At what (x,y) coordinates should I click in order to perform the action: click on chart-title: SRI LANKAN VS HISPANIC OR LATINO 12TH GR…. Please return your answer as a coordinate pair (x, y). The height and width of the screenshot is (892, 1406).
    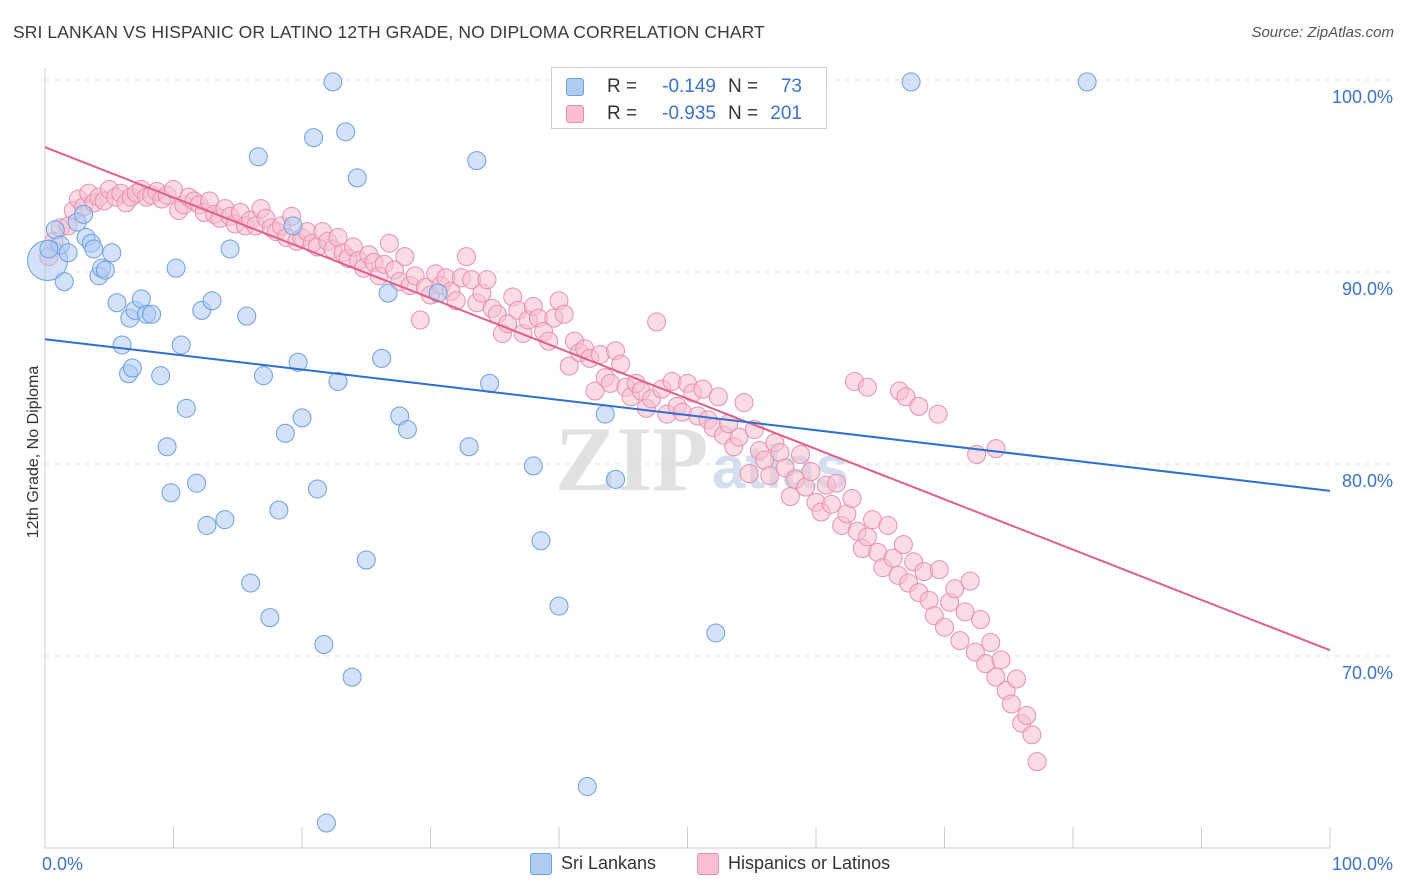
    Looking at the image, I should click on (389, 32).